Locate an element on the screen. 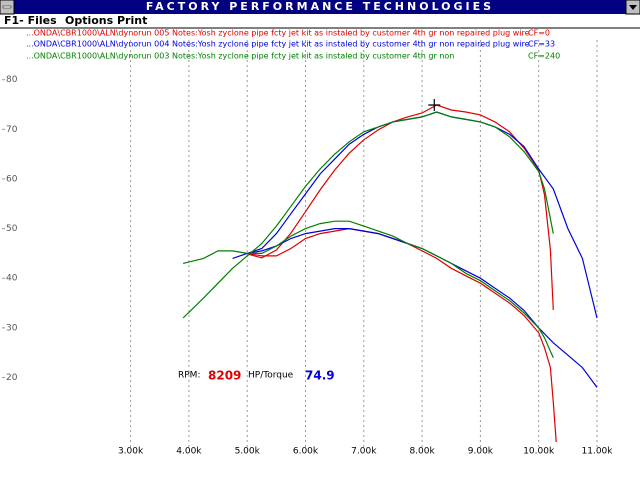 This screenshot has width=640, height=484. x-tick-label: 6.00k is located at coordinates (306, 452).